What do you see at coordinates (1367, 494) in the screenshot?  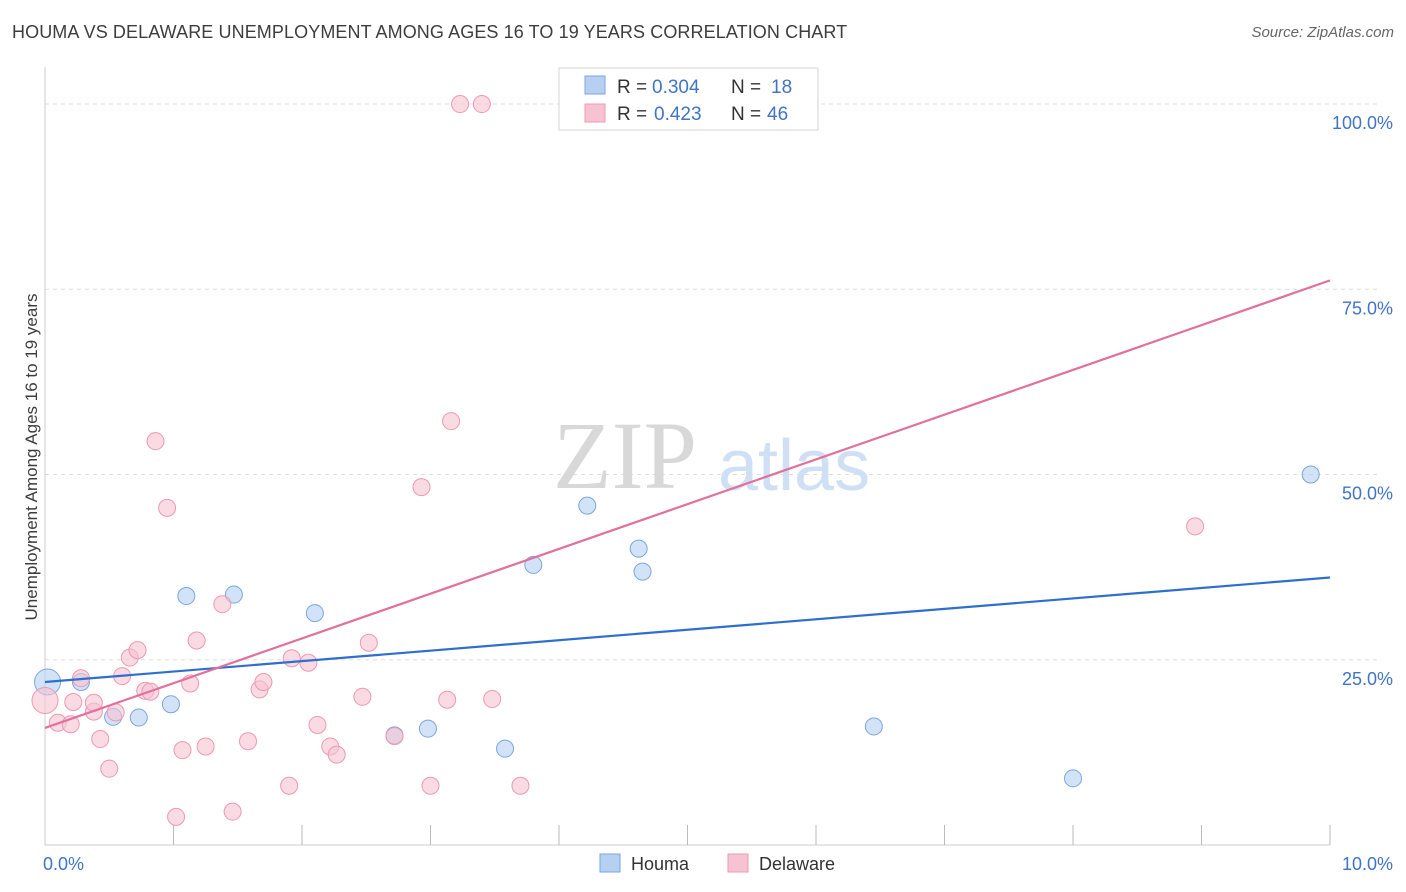 I see `y-tick-label: 50.0%` at bounding box center [1367, 494].